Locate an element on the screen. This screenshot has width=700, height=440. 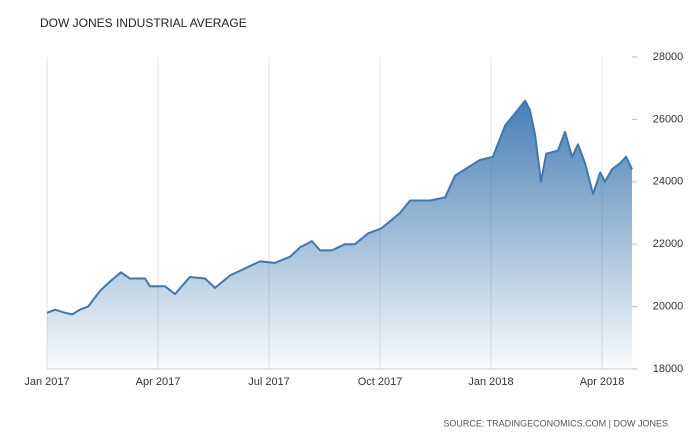
x-tick-label: Apr 2017 is located at coordinates (158, 382).